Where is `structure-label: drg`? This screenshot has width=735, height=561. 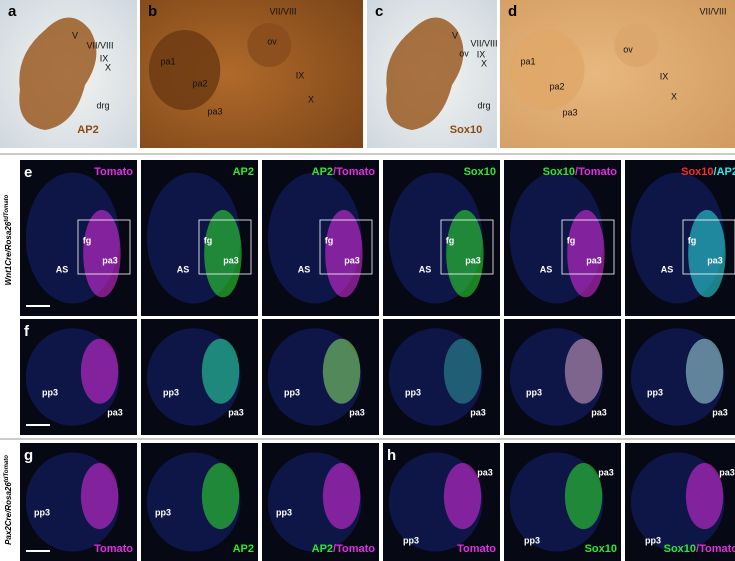
structure-label: drg is located at coordinates (483, 105).